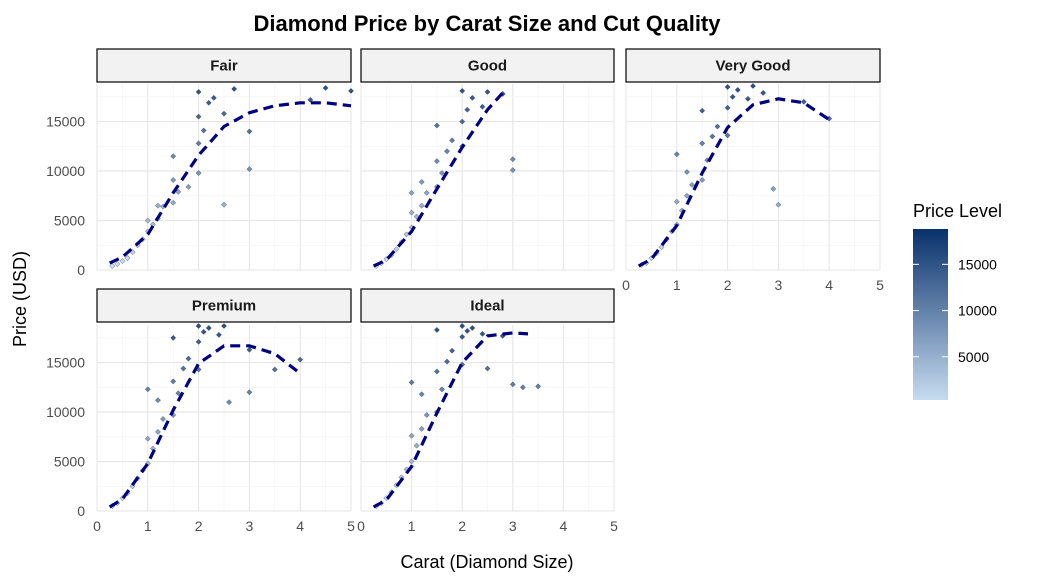 Image resolution: width=1042 pixels, height=587 pixels. I want to click on legend-tick-label: 10000, so click(977, 311).